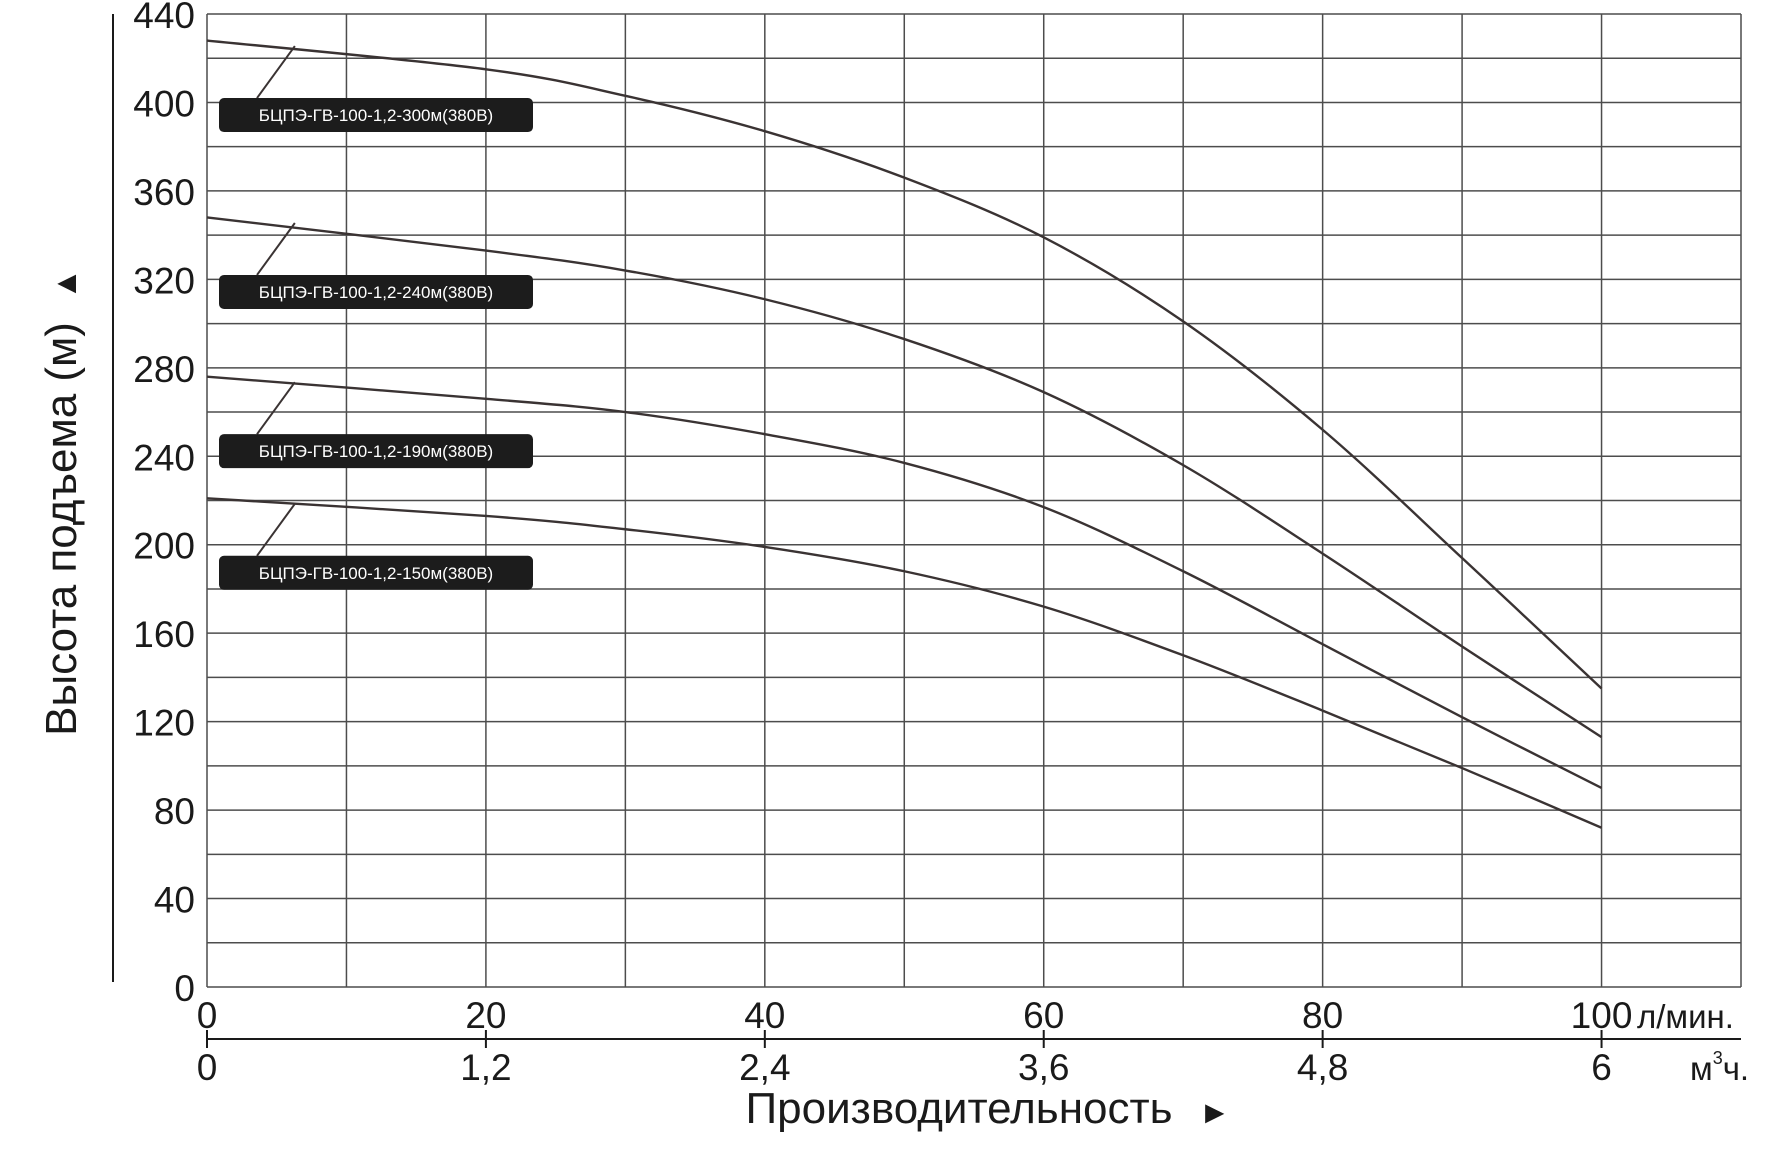 The image size is (1779, 1153). Describe the element at coordinates (164, 723) in the screenshot. I see `y-tick-label: 120` at that location.